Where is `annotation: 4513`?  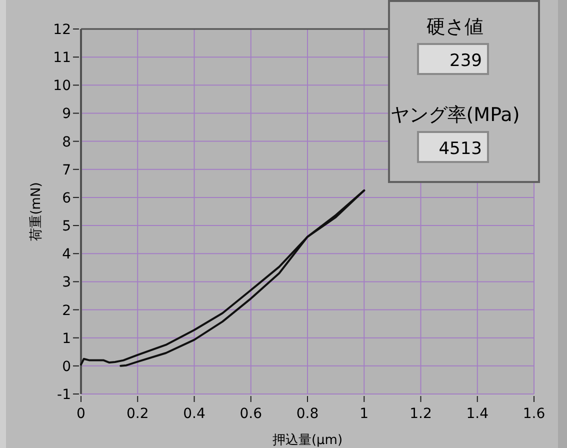
annotation: 4513 is located at coordinates (460, 149).